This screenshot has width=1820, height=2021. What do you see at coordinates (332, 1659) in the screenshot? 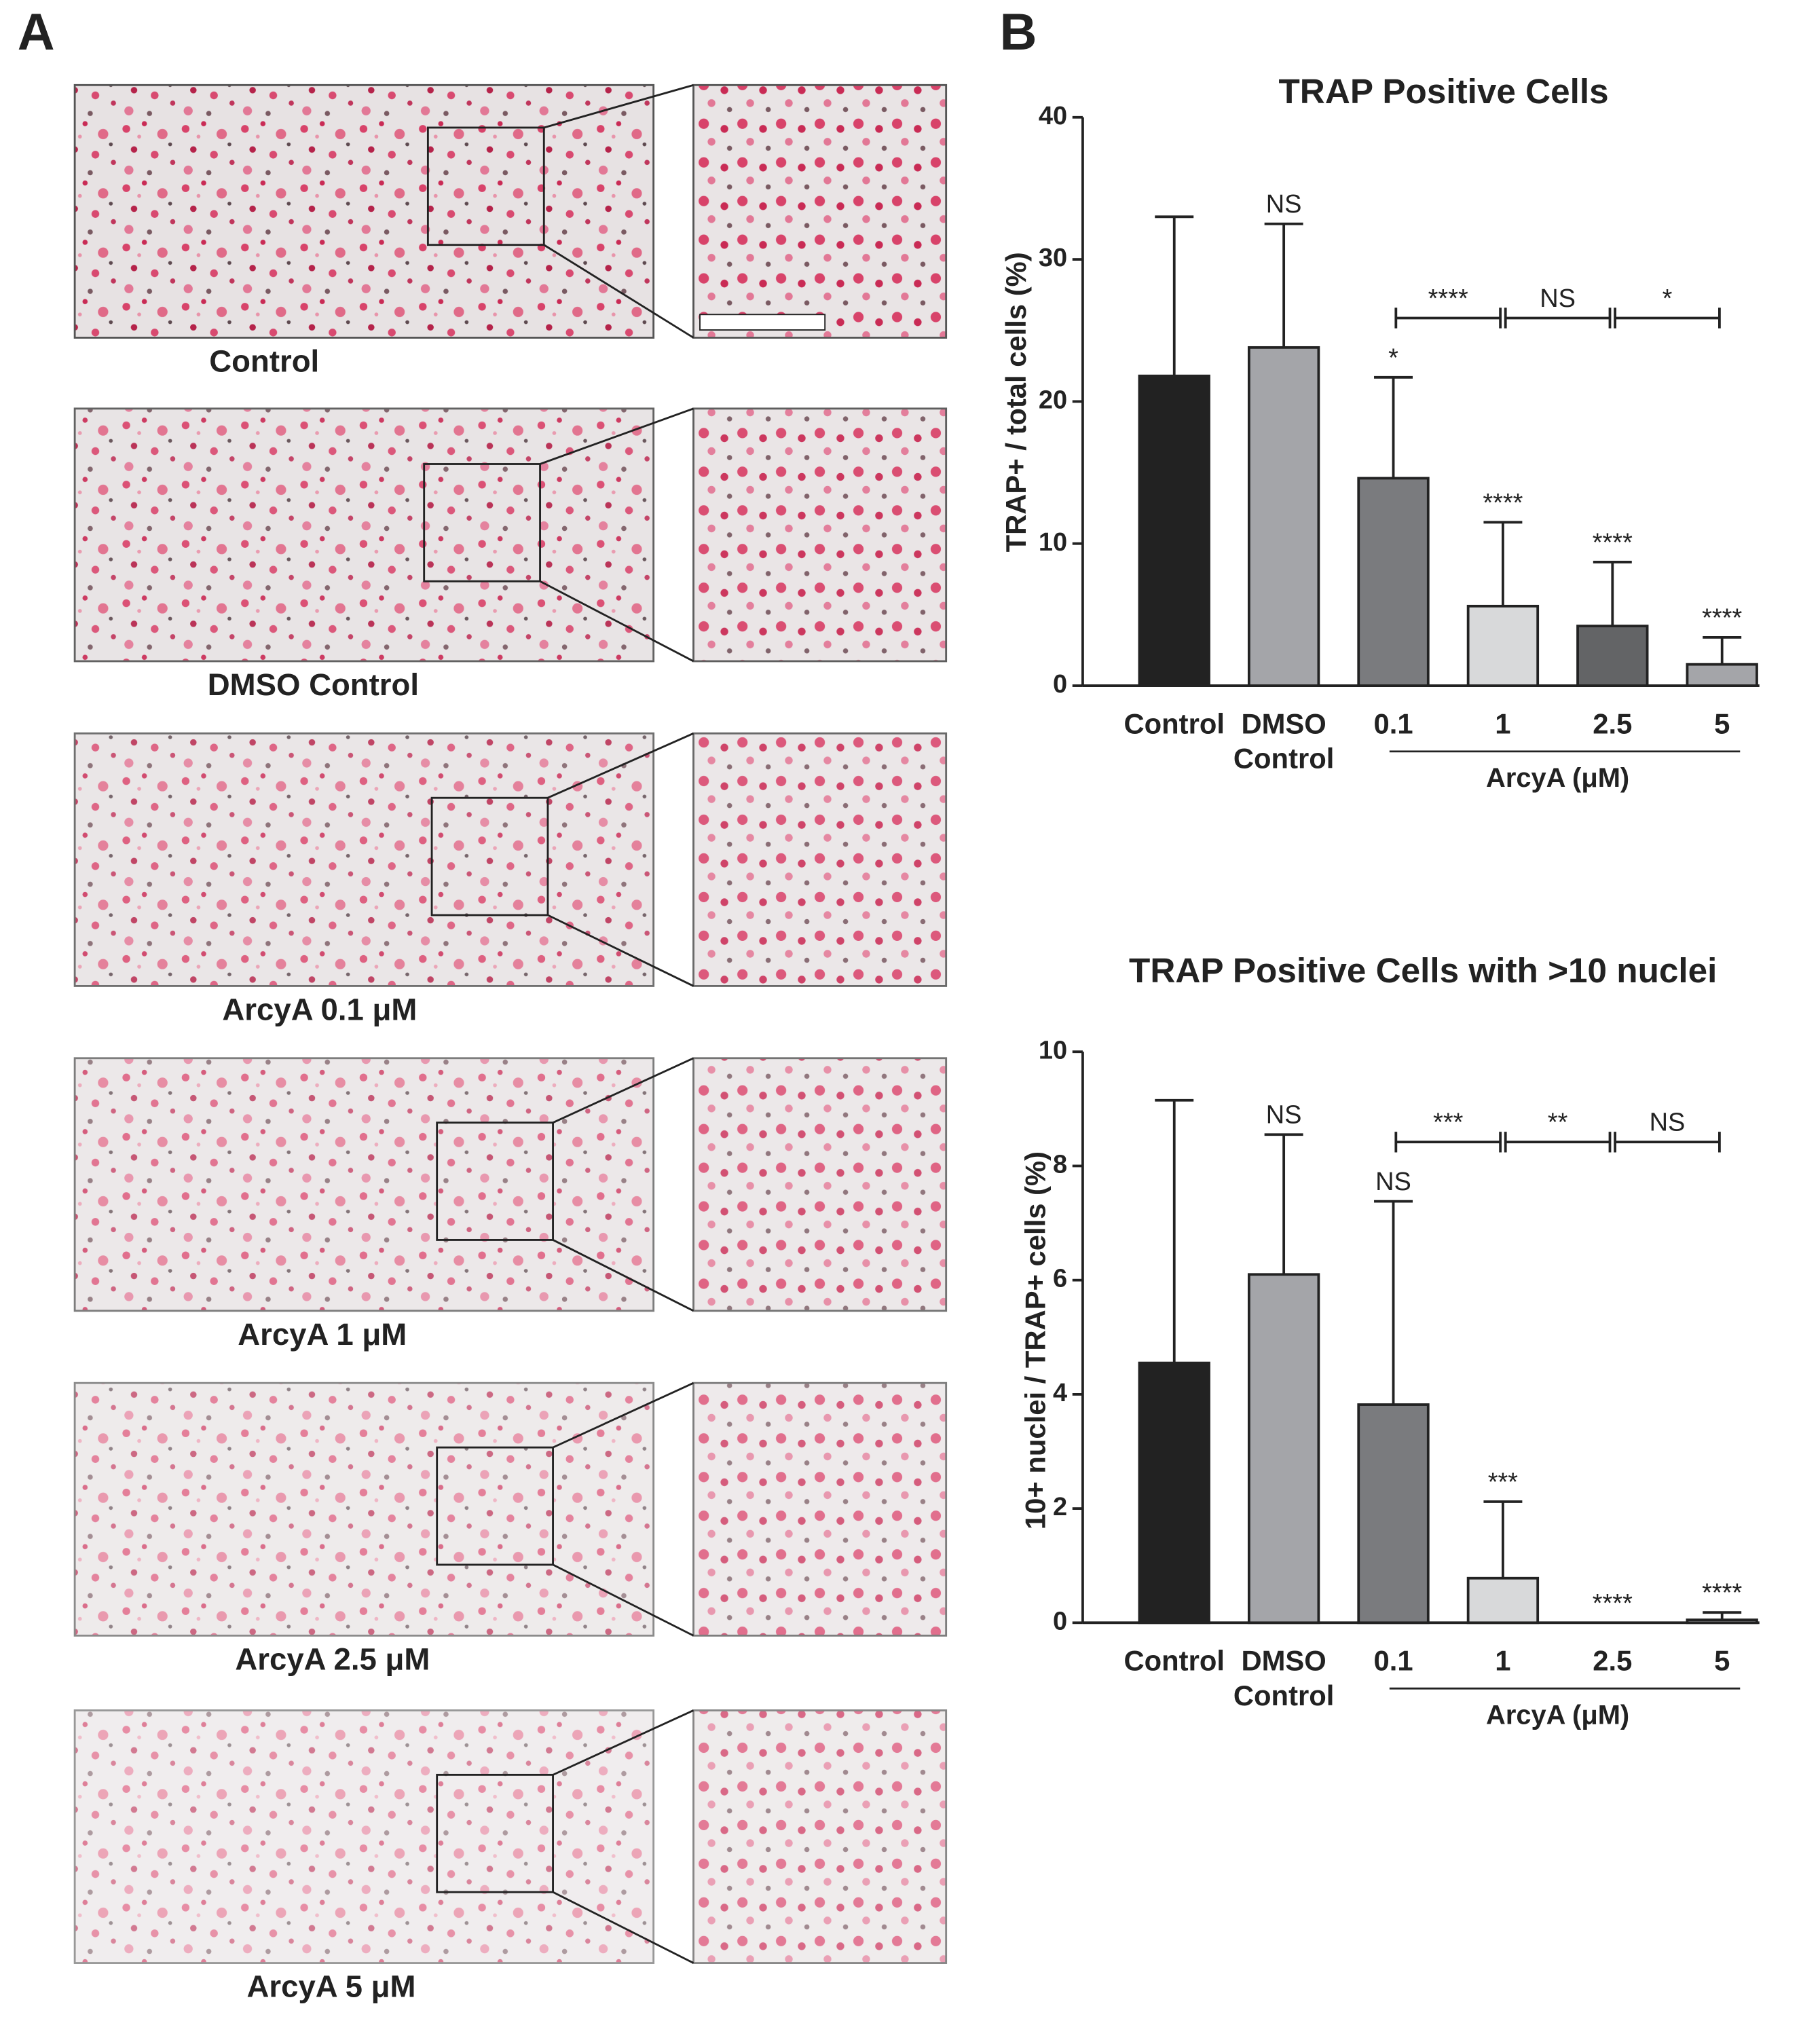
I see `micrograph-label: ArcyA 2.5 μM` at bounding box center [332, 1659].